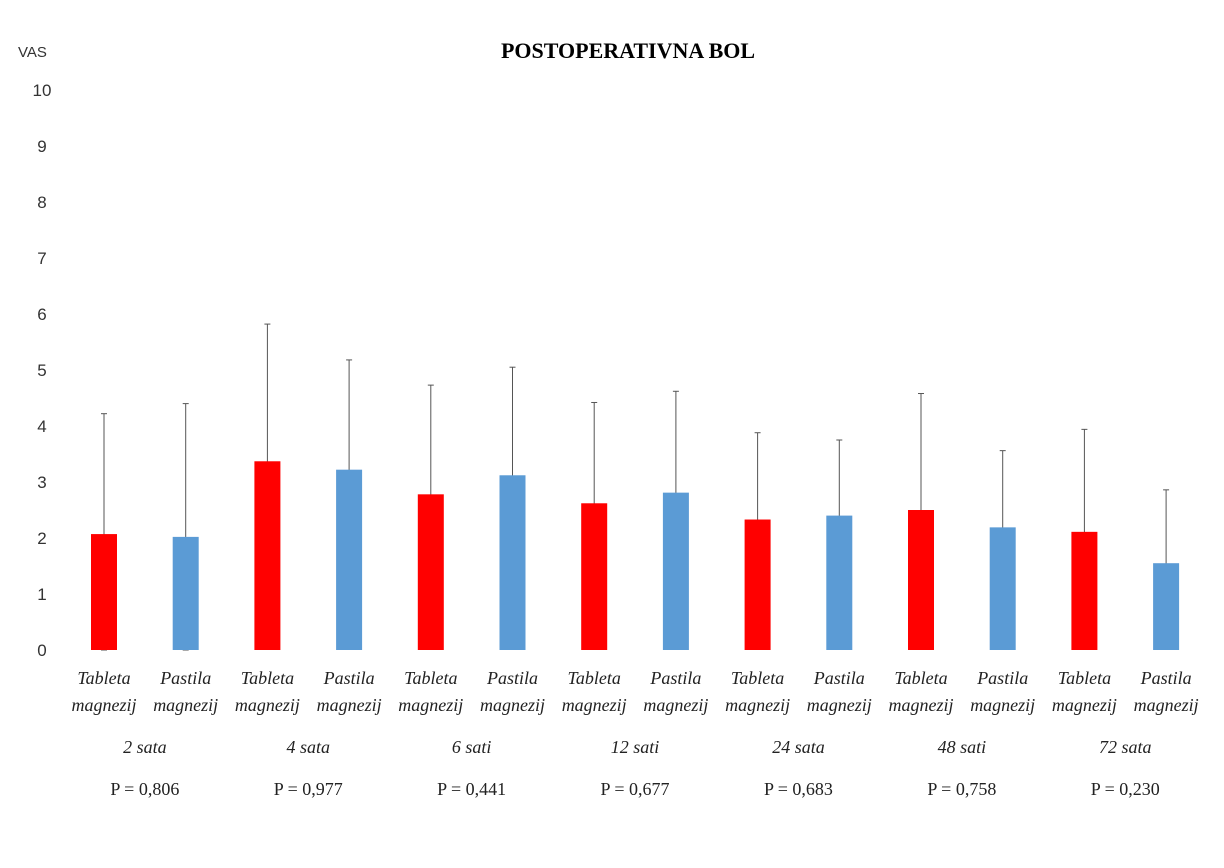  I want to click on y-tick-label: 1, so click(41, 594).